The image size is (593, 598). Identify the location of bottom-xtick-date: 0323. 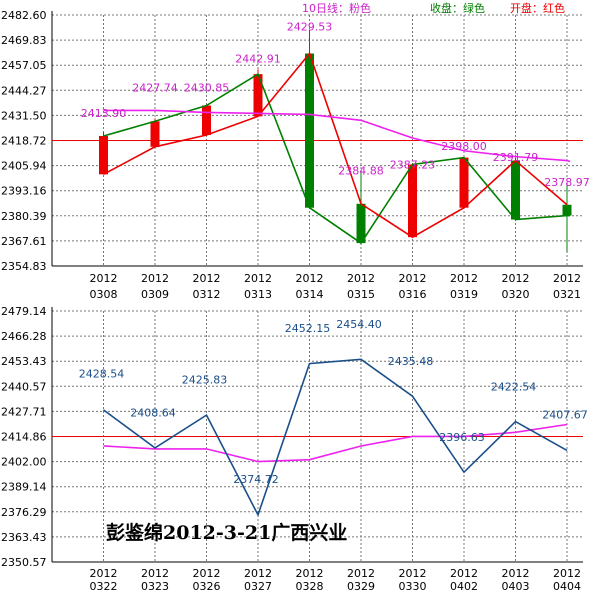
(155, 586).